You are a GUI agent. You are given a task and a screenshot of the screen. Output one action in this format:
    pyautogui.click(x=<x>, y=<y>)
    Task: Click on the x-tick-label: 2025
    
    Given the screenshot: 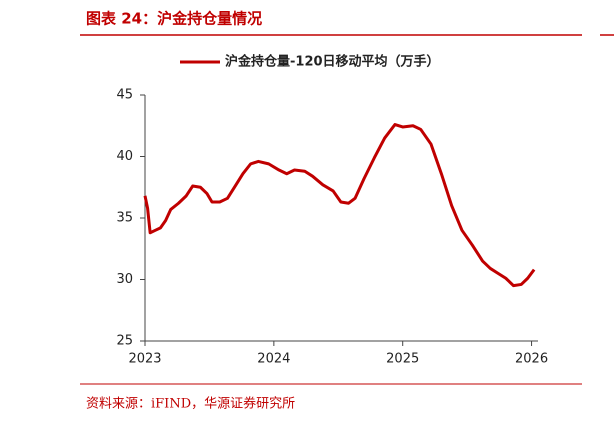 What is the action you would take?
    pyautogui.click(x=402, y=359)
    